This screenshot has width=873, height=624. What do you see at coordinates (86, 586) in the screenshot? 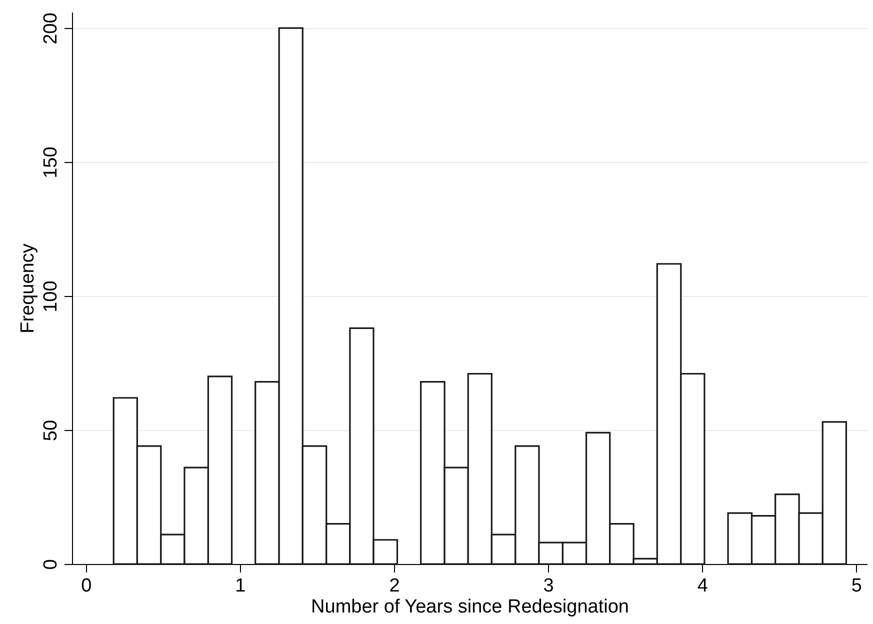
I see `x-tick-label: 0` at bounding box center [86, 586].